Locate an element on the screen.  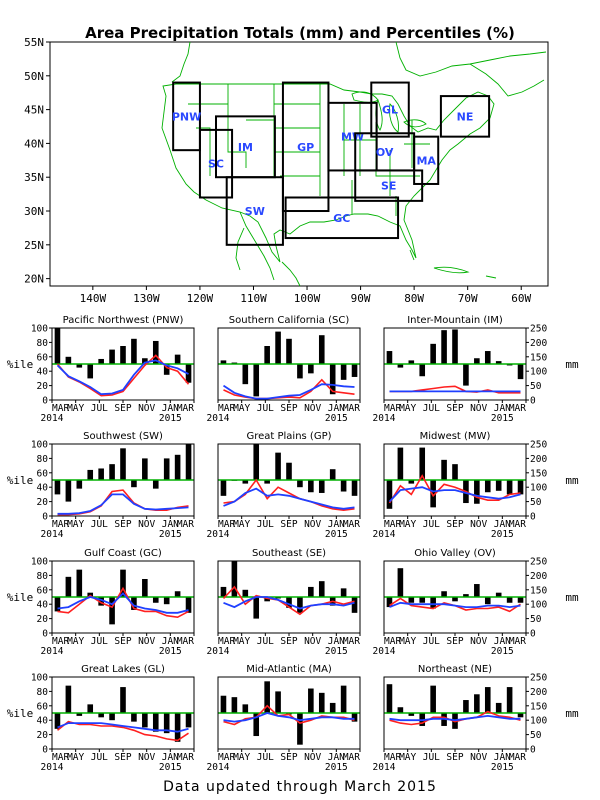
month-label: JUL is located at coordinates (431, 641).